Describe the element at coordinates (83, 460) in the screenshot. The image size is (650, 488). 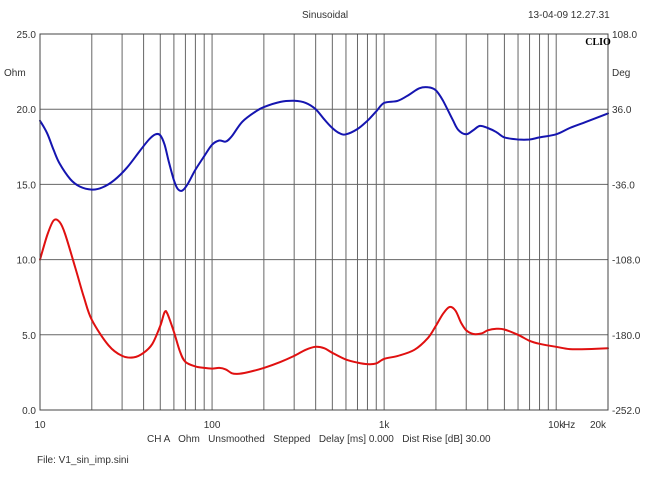
I see `file-name: File: V1_sin_imp.sini` at that location.